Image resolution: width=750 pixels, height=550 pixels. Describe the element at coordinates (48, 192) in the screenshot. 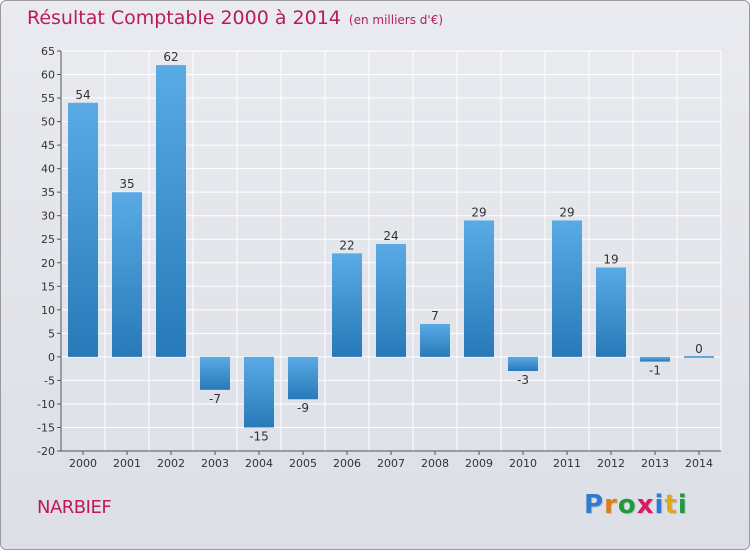

I see `y-tick-label: 35` at that location.